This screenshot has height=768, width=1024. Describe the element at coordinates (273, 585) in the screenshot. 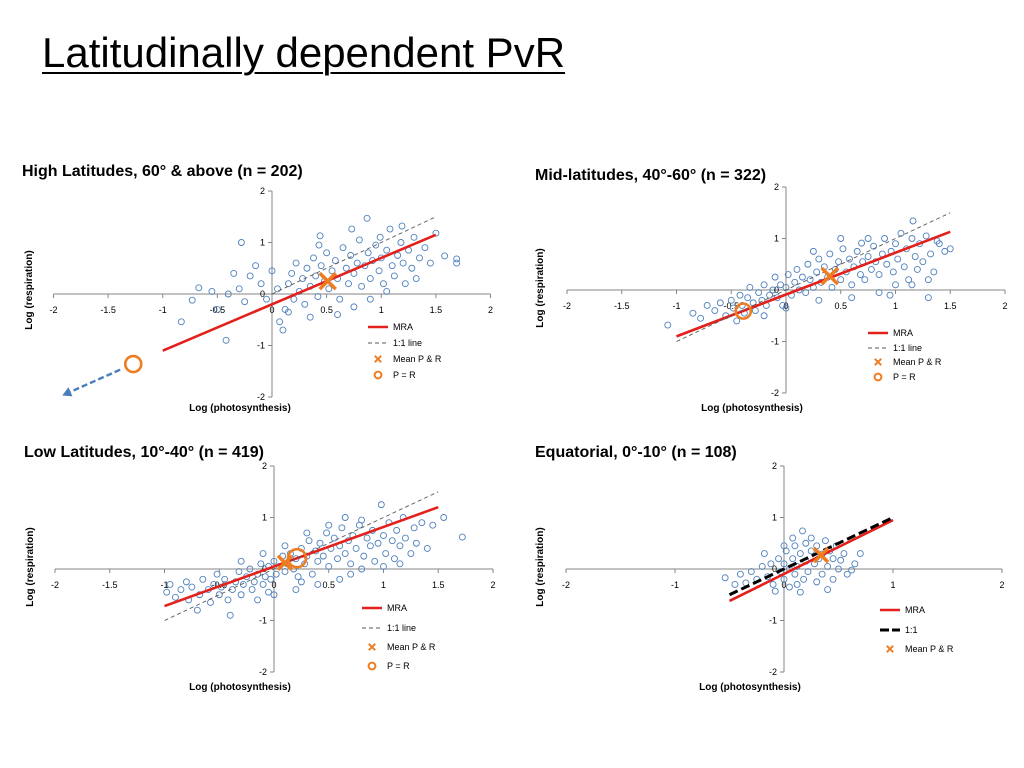

I see `x-tick-label: 0` at that location.